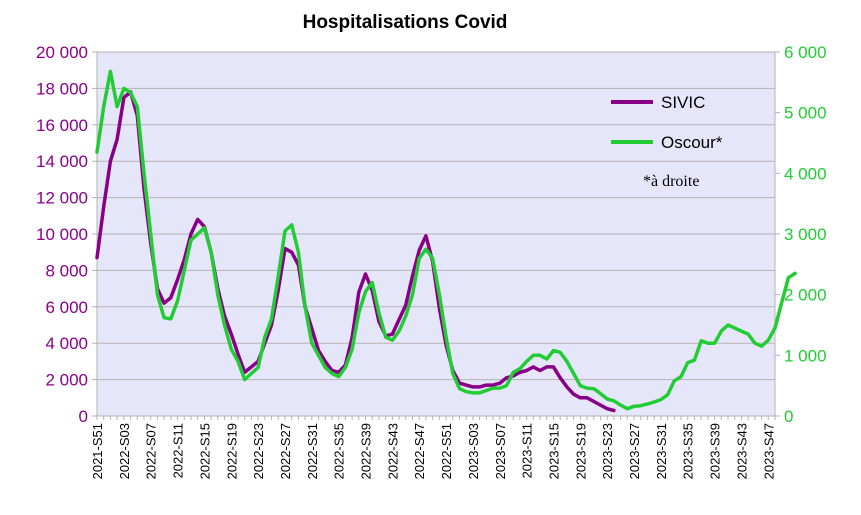 The height and width of the screenshot is (515, 861). I want to click on y-left-tick-label: 18 000, so click(62, 88).